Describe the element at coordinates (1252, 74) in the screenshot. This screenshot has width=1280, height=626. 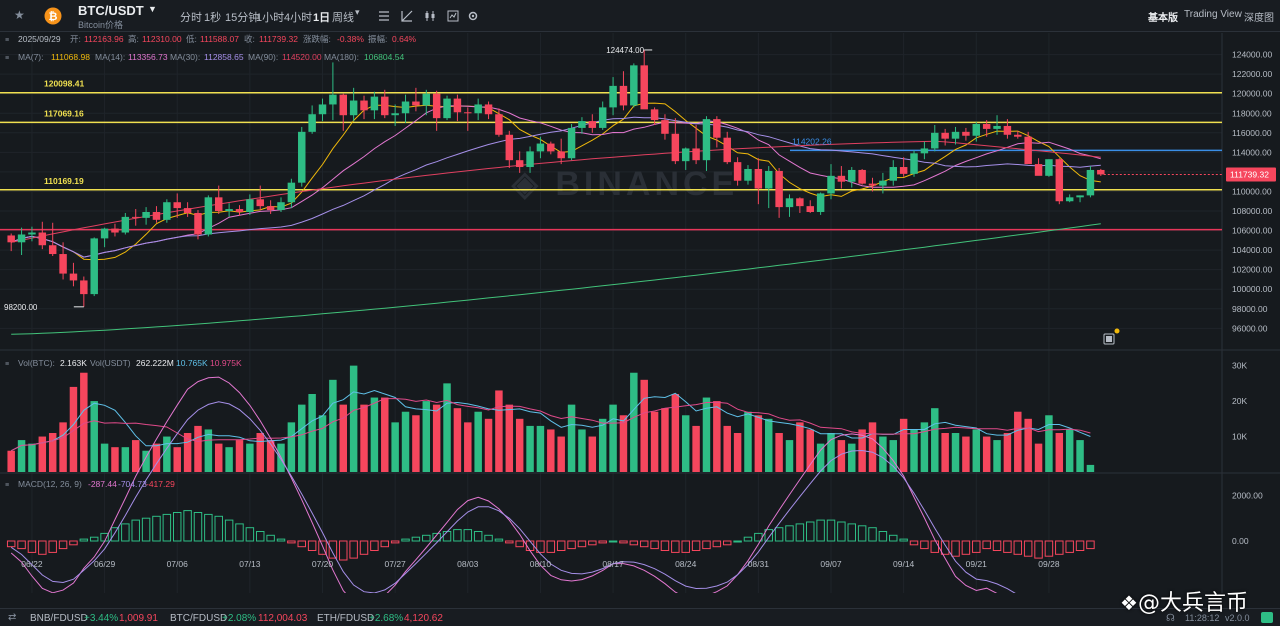
I see `price-axis-label: 122000.00` at that location.